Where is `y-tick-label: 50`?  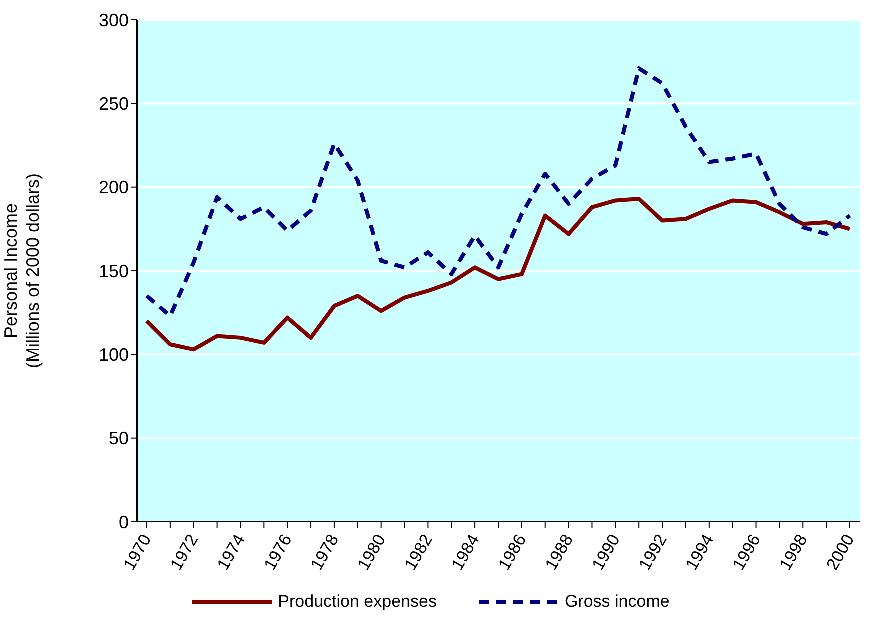 y-tick-label: 50 is located at coordinates (118, 438).